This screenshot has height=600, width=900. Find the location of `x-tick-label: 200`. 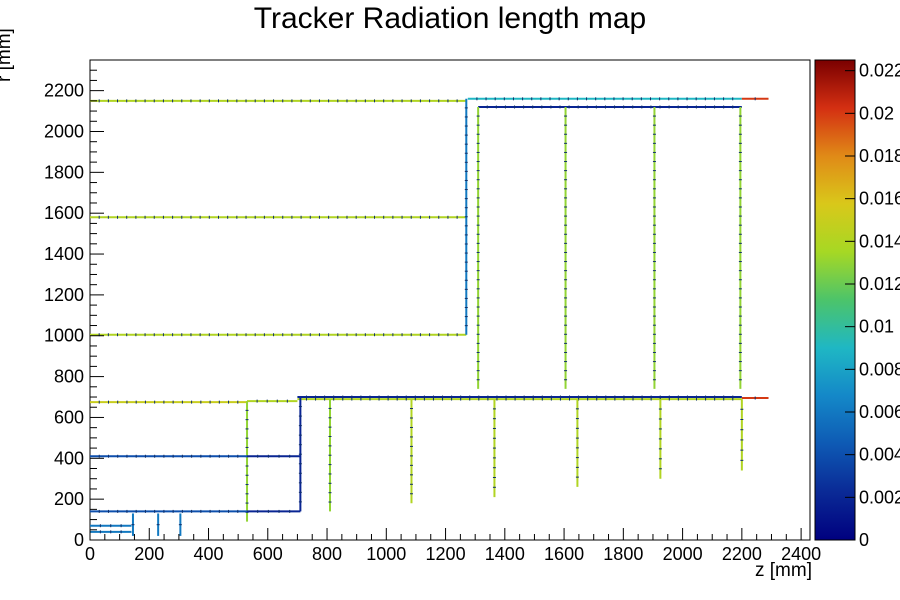

x-tick-label: 200 is located at coordinates (149, 554).